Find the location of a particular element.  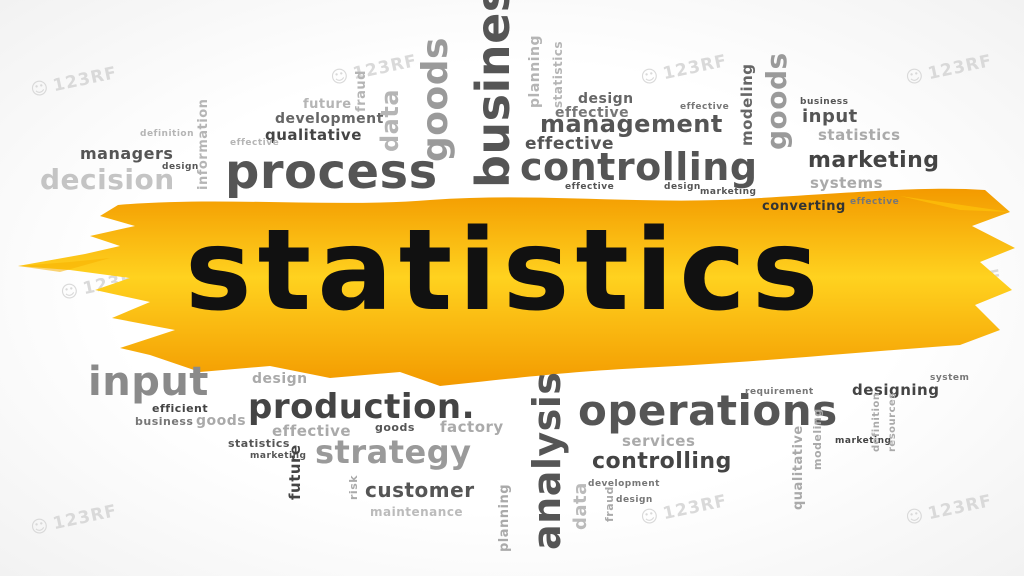

word-design-low: design is located at coordinates (280, 379).